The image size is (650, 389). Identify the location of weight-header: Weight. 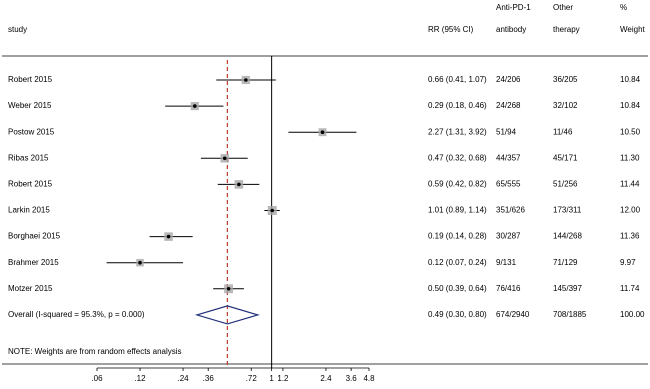
(633, 29).